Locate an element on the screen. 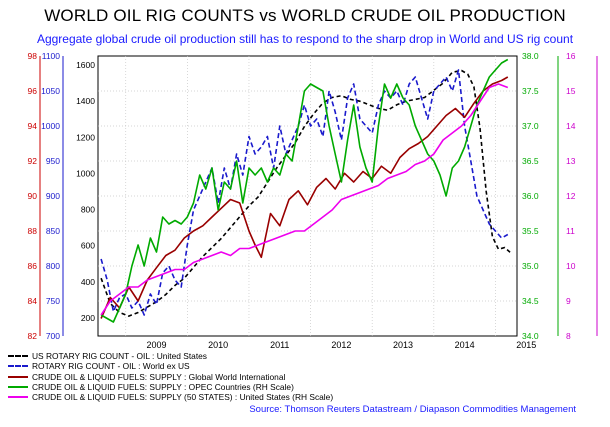 This screenshot has height=427, width=610. red-axis-tick-label: 96 is located at coordinates (33, 91).